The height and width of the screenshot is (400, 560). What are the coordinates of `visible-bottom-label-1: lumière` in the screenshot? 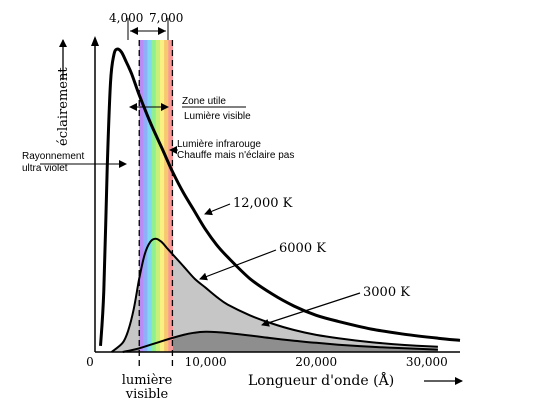 It's located at (147, 380).